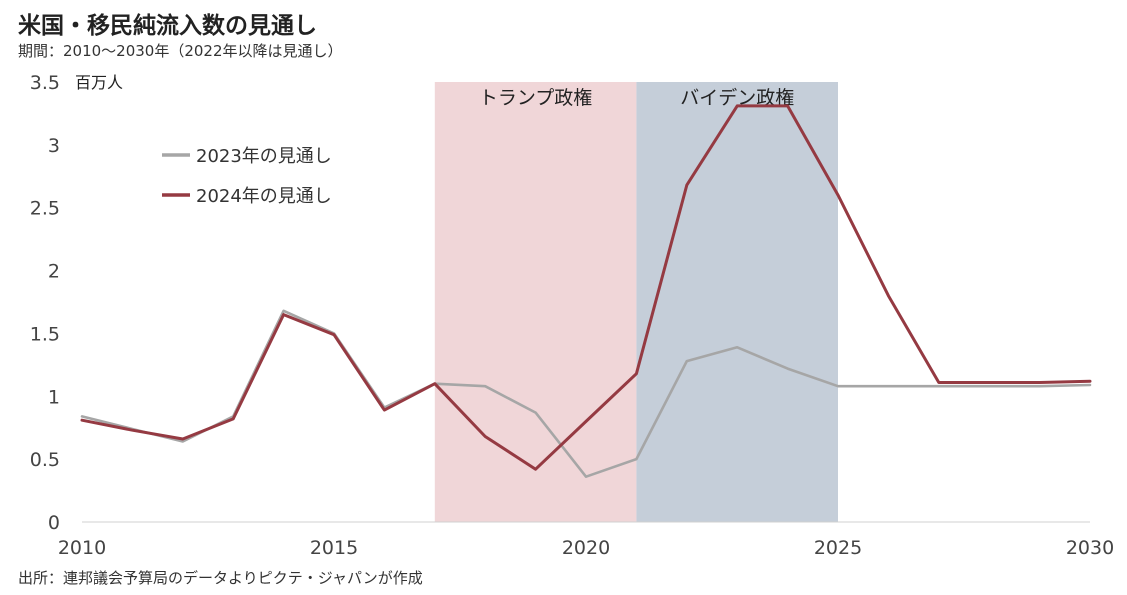  Describe the element at coordinates (82, 548) in the screenshot. I see `x-tick-label: 2010` at that location.